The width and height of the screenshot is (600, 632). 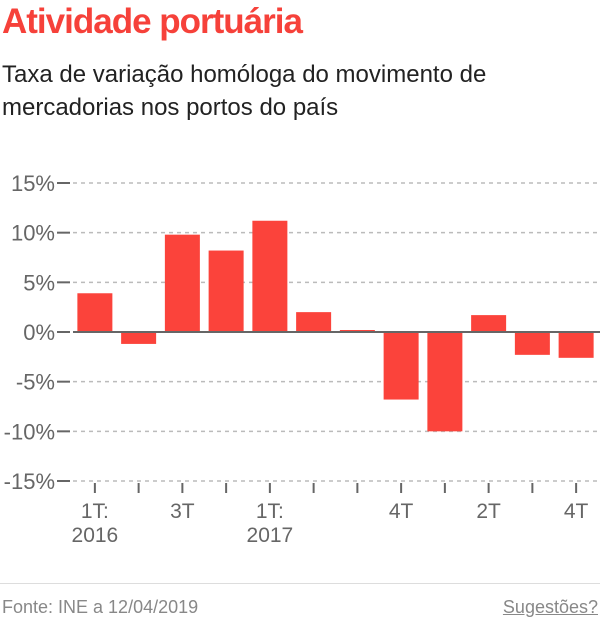 I want to click on source-text: Fonte: INE a 12/04/2019, so click(x=100, y=607).